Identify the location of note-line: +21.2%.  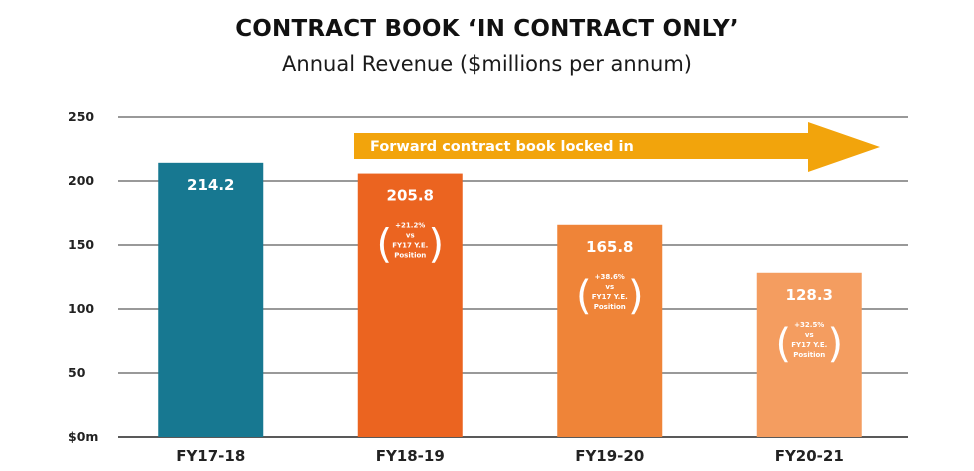
(410, 226).